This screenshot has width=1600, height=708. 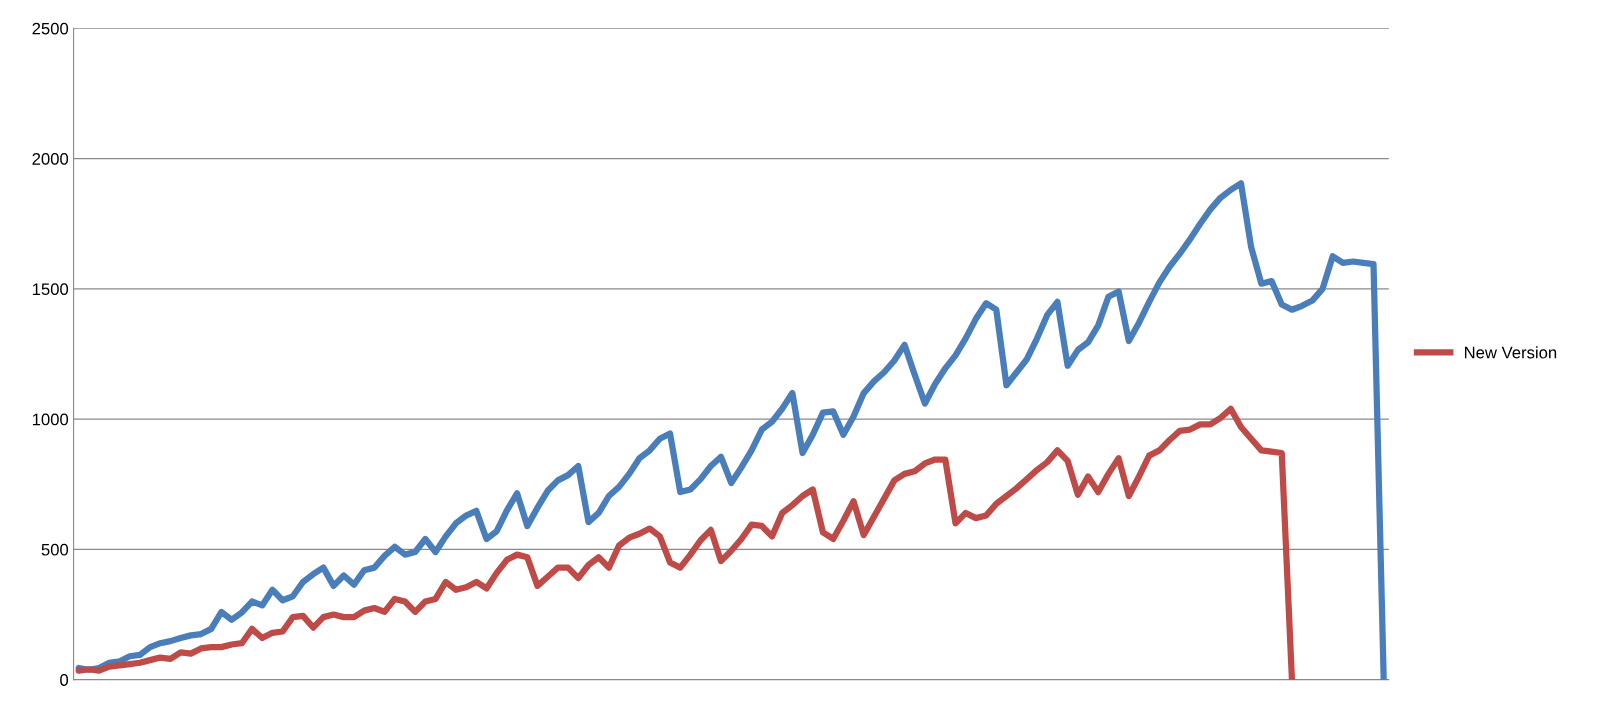 I want to click on y-tick-label: 500, so click(x=55, y=549).